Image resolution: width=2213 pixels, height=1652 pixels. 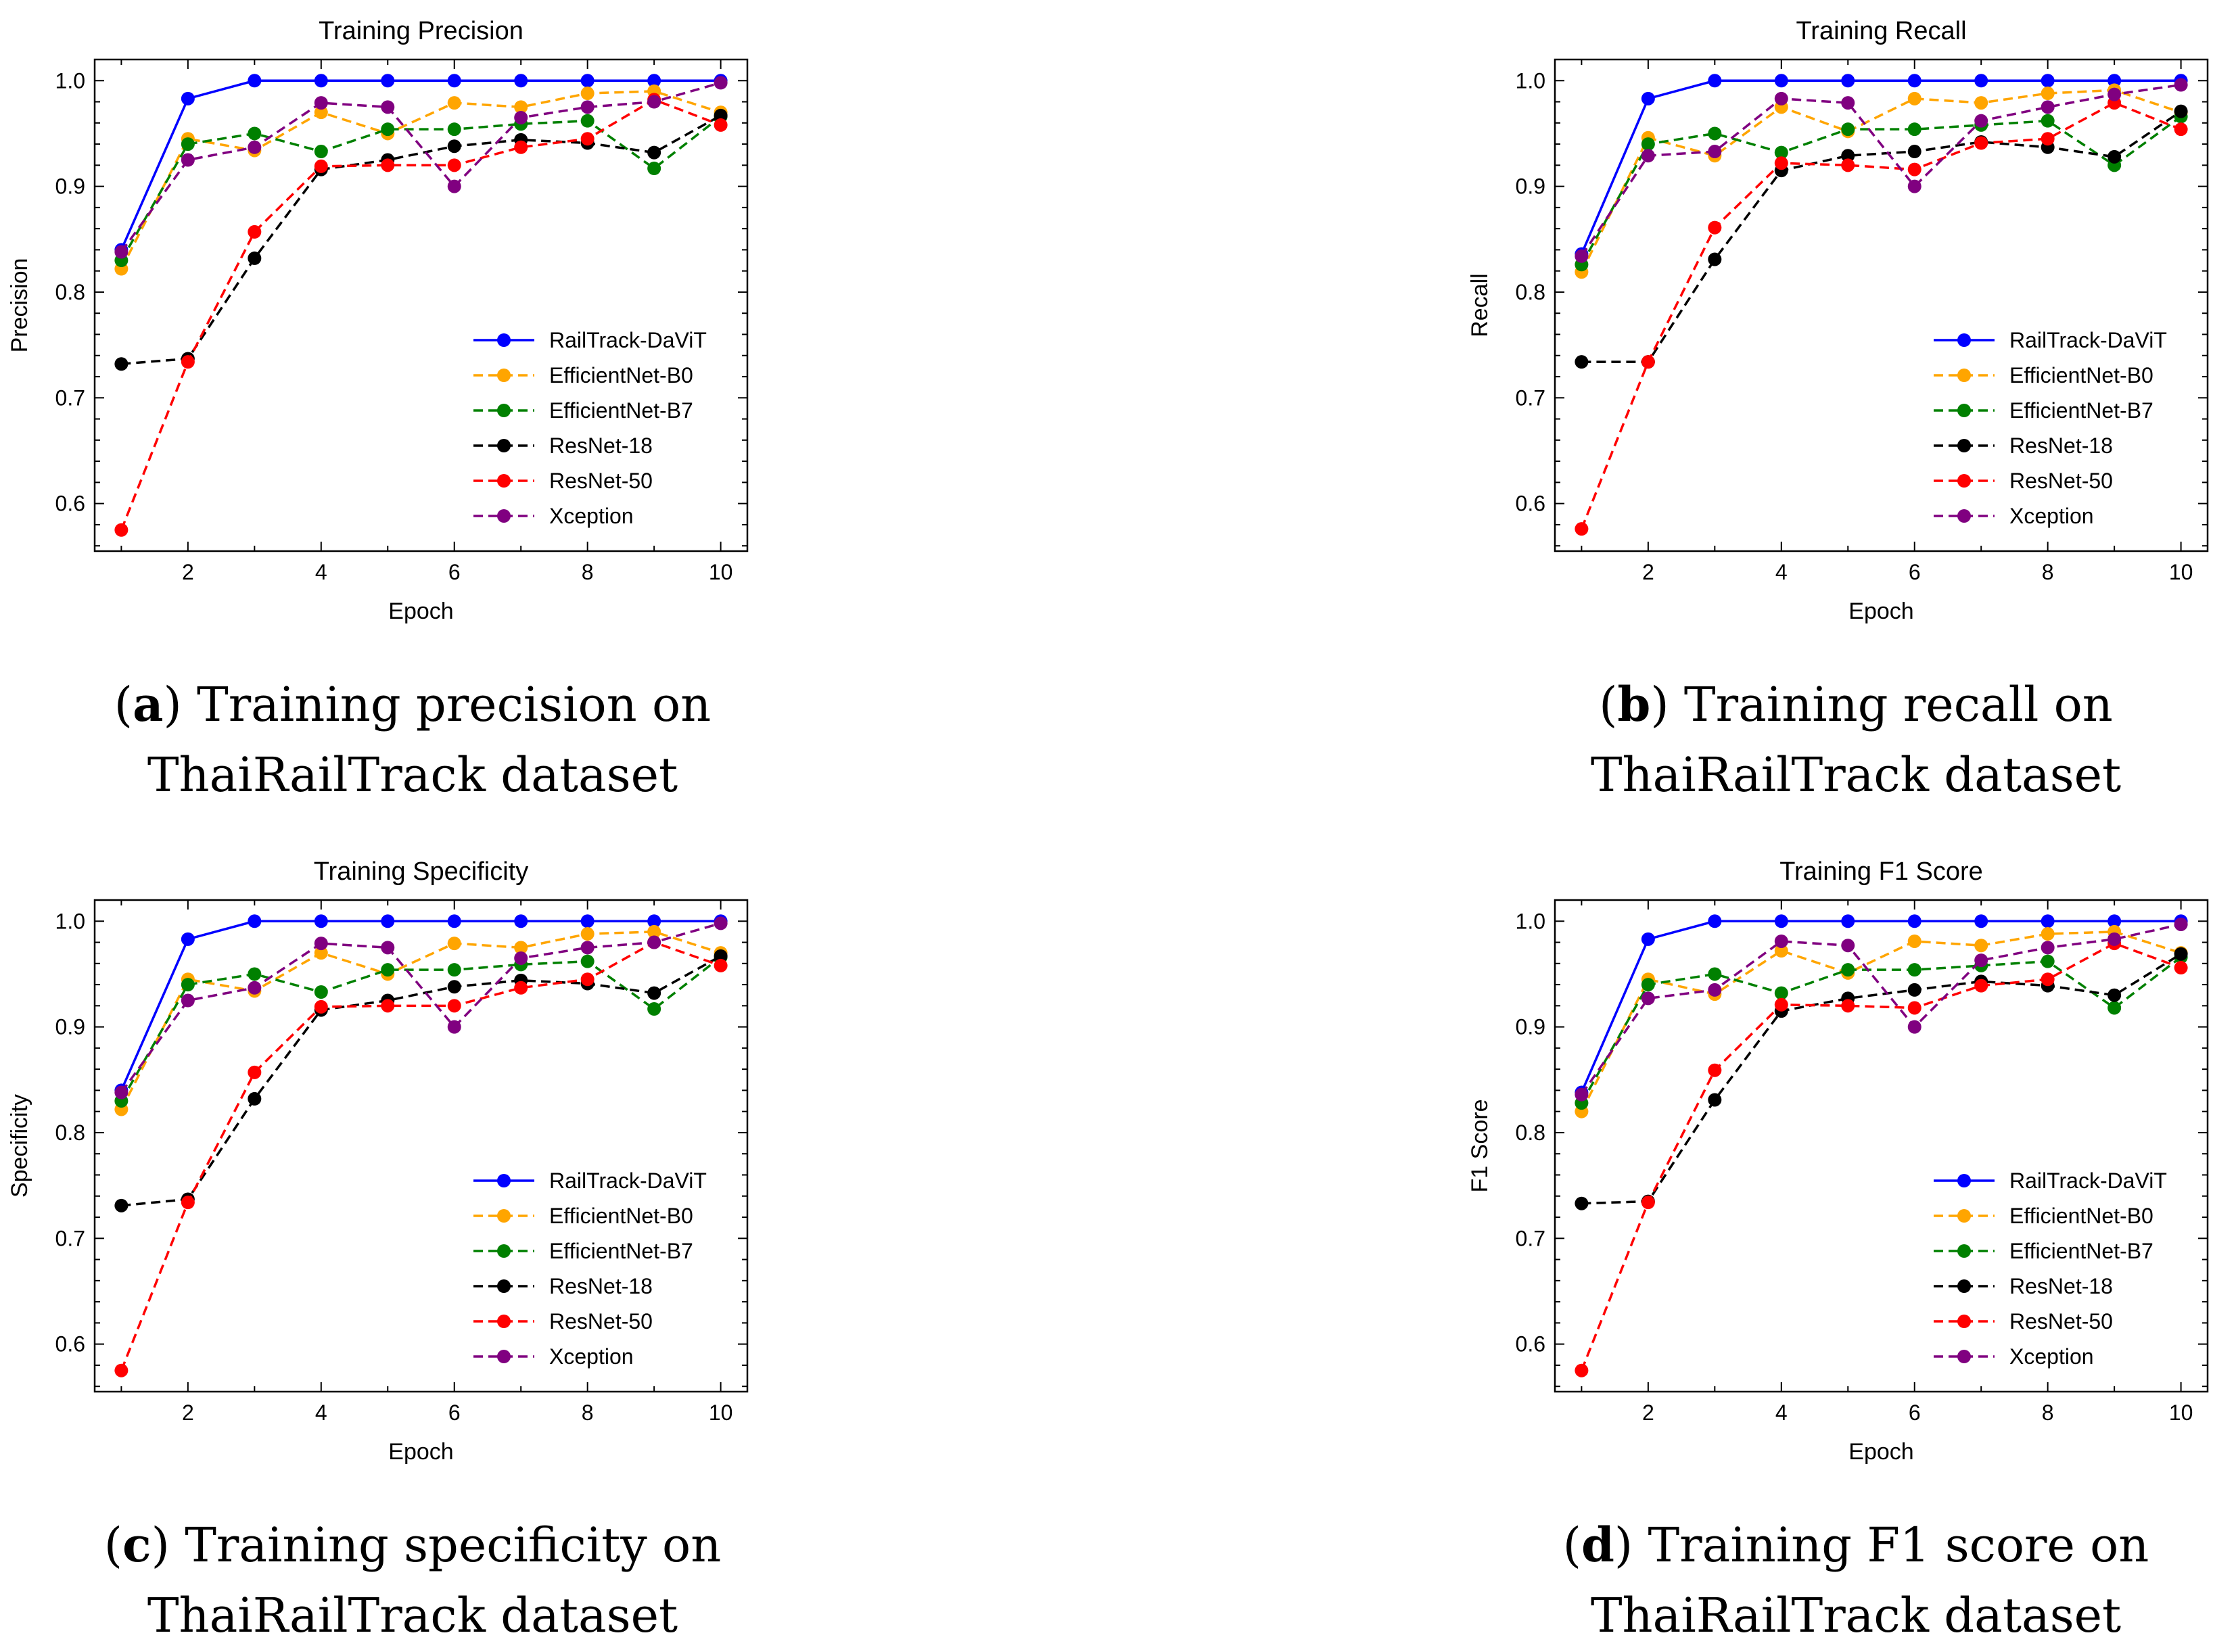 I want to click on legend-label: ResNet-18, so click(x=2061, y=1286).